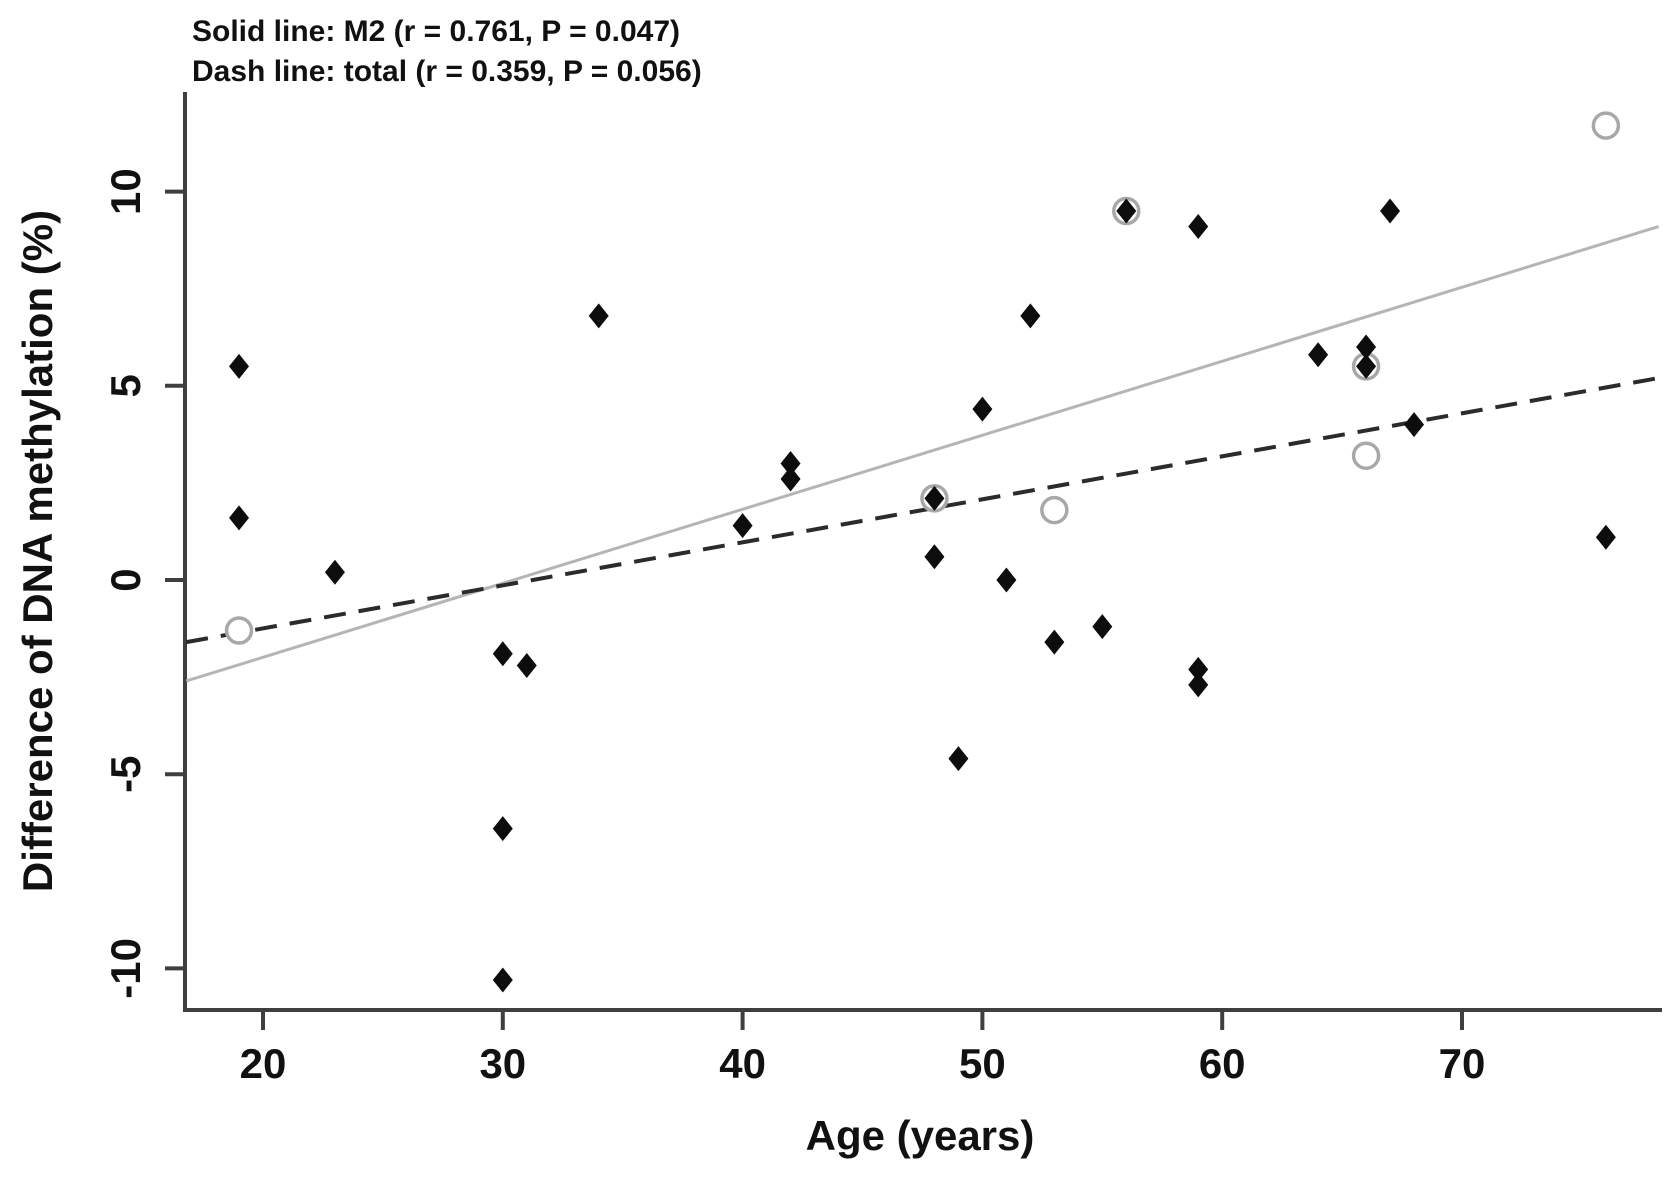 The height and width of the screenshot is (1188, 1677). I want to click on y-tick-label: 5, so click(125, 385).